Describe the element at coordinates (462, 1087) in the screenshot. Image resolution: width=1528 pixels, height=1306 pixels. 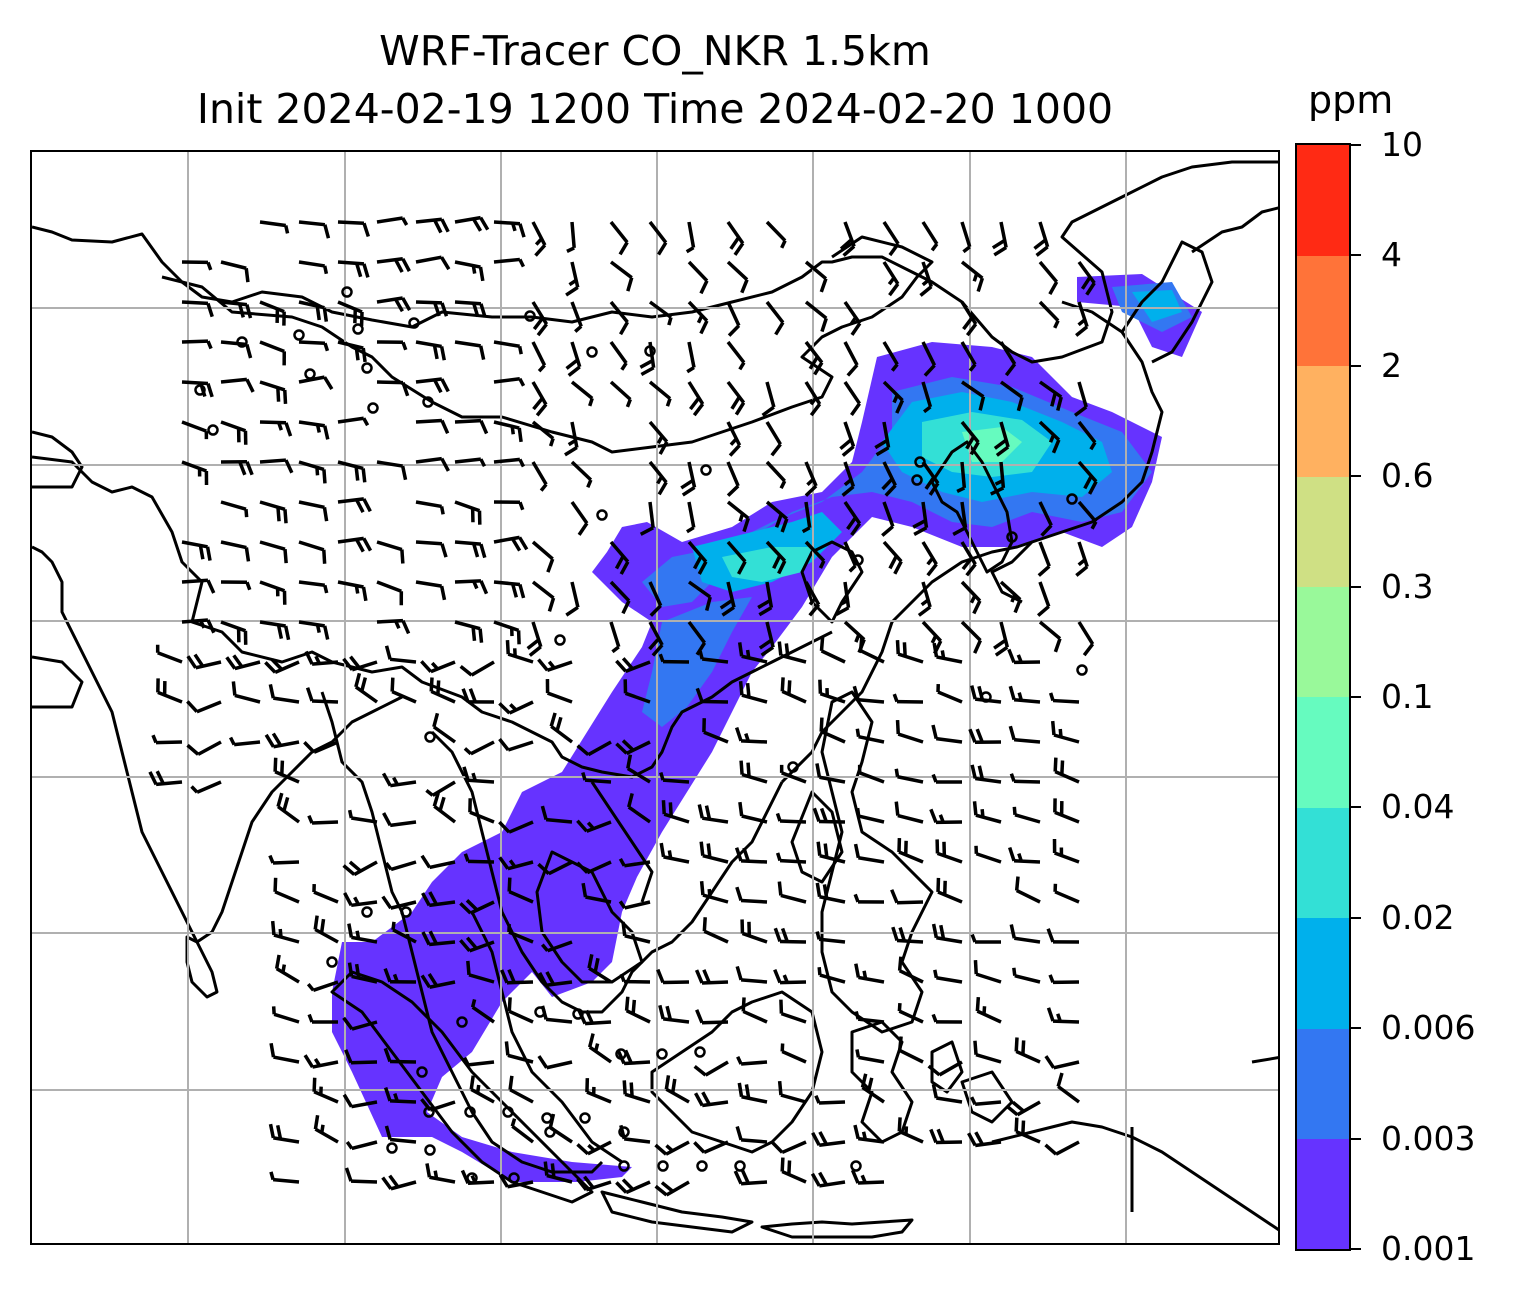
I see `coastline-sumatra` at that location.